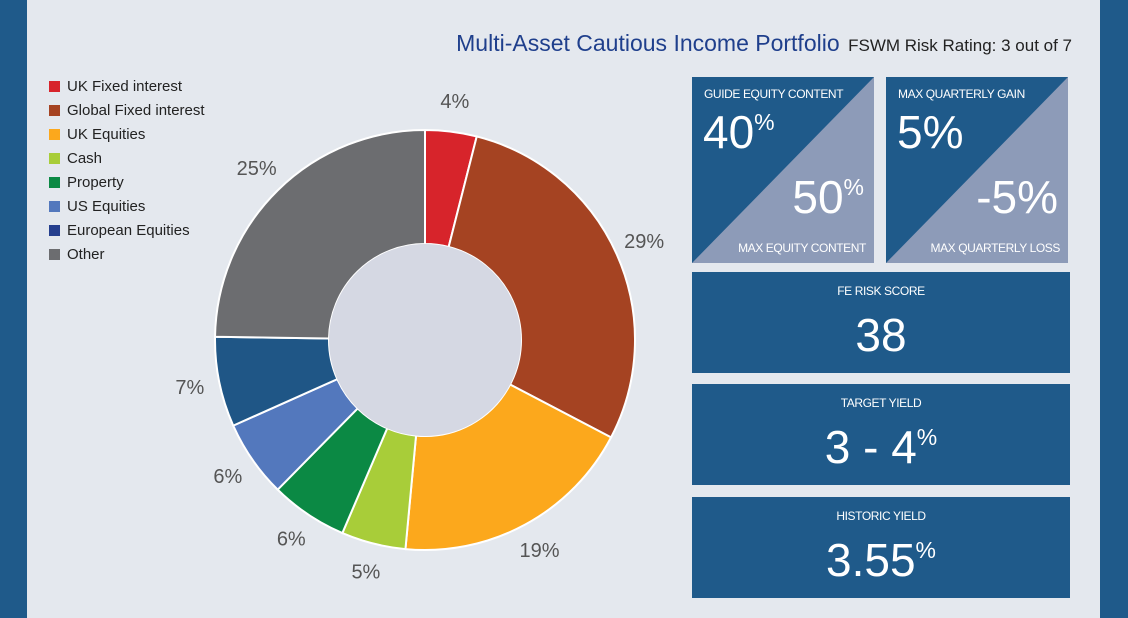 This screenshot has width=1128, height=618. What do you see at coordinates (106, 134) in the screenshot?
I see `legend-label: UK Equities` at bounding box center [106, 134].